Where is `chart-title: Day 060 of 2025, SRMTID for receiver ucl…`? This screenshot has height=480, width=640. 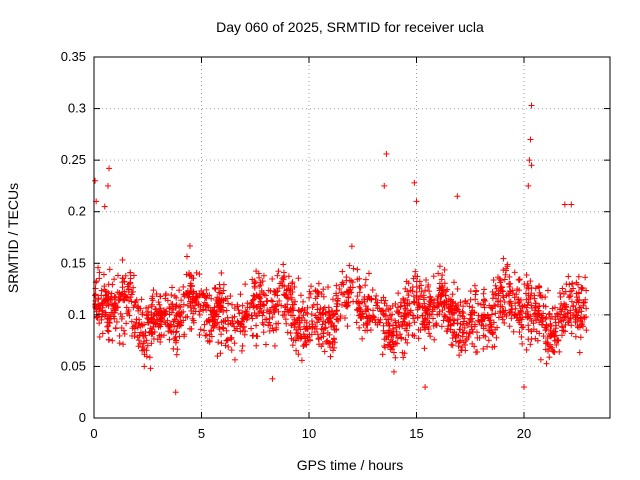
chart-title: Day 060 of 2025, SRMTID for receiver ucl… is located at coordinates (350, 27).